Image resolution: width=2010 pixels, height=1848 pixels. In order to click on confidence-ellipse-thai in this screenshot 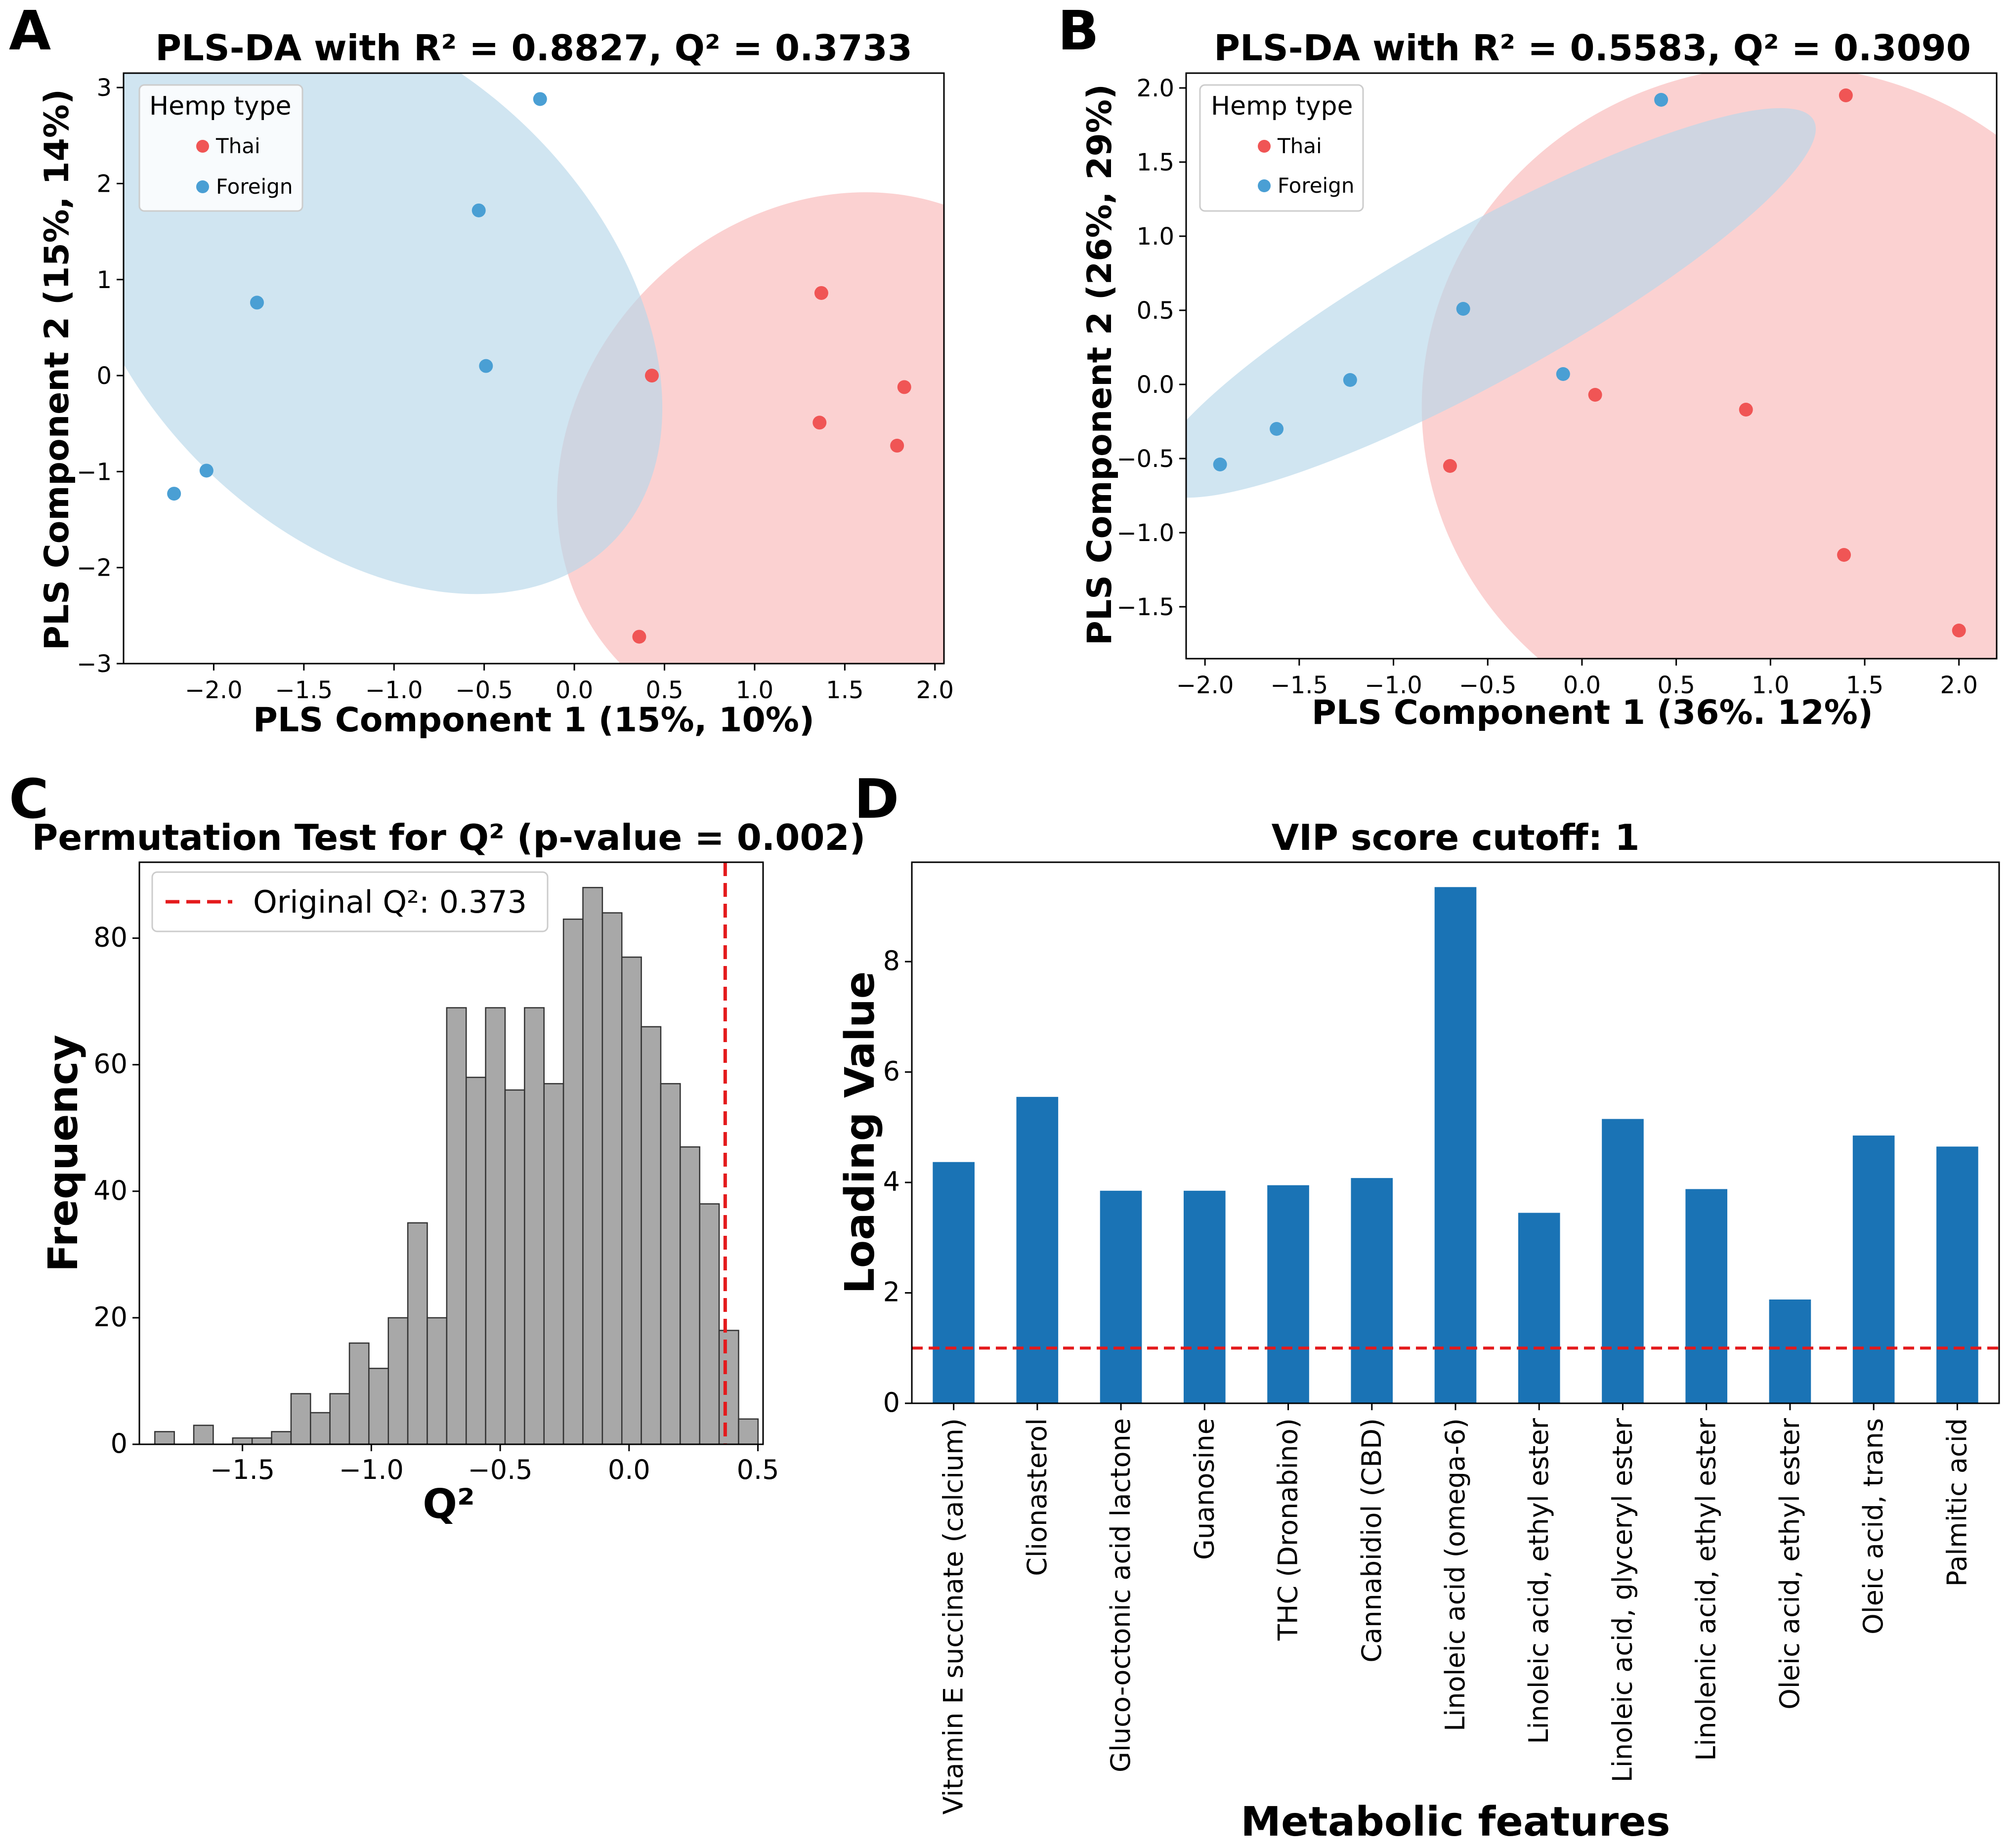, I will do `click(750, 428)`.